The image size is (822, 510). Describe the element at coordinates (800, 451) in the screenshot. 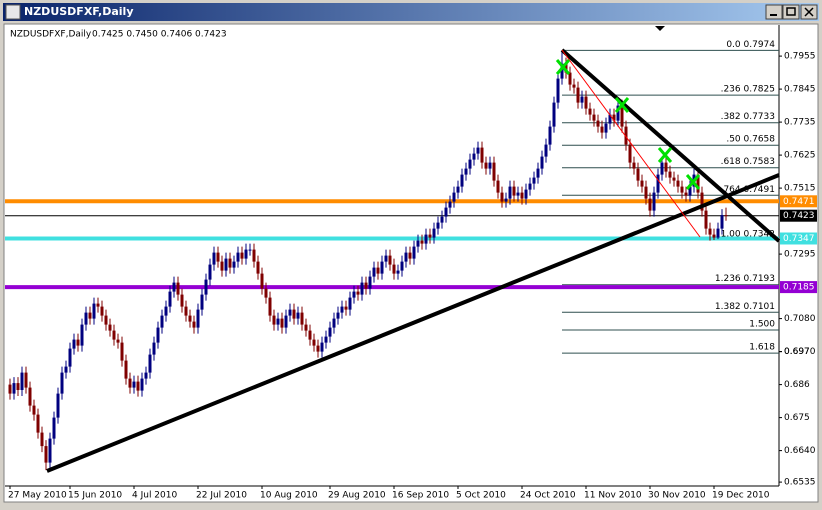

I see `y-tick-label: 0.6640` at that location.